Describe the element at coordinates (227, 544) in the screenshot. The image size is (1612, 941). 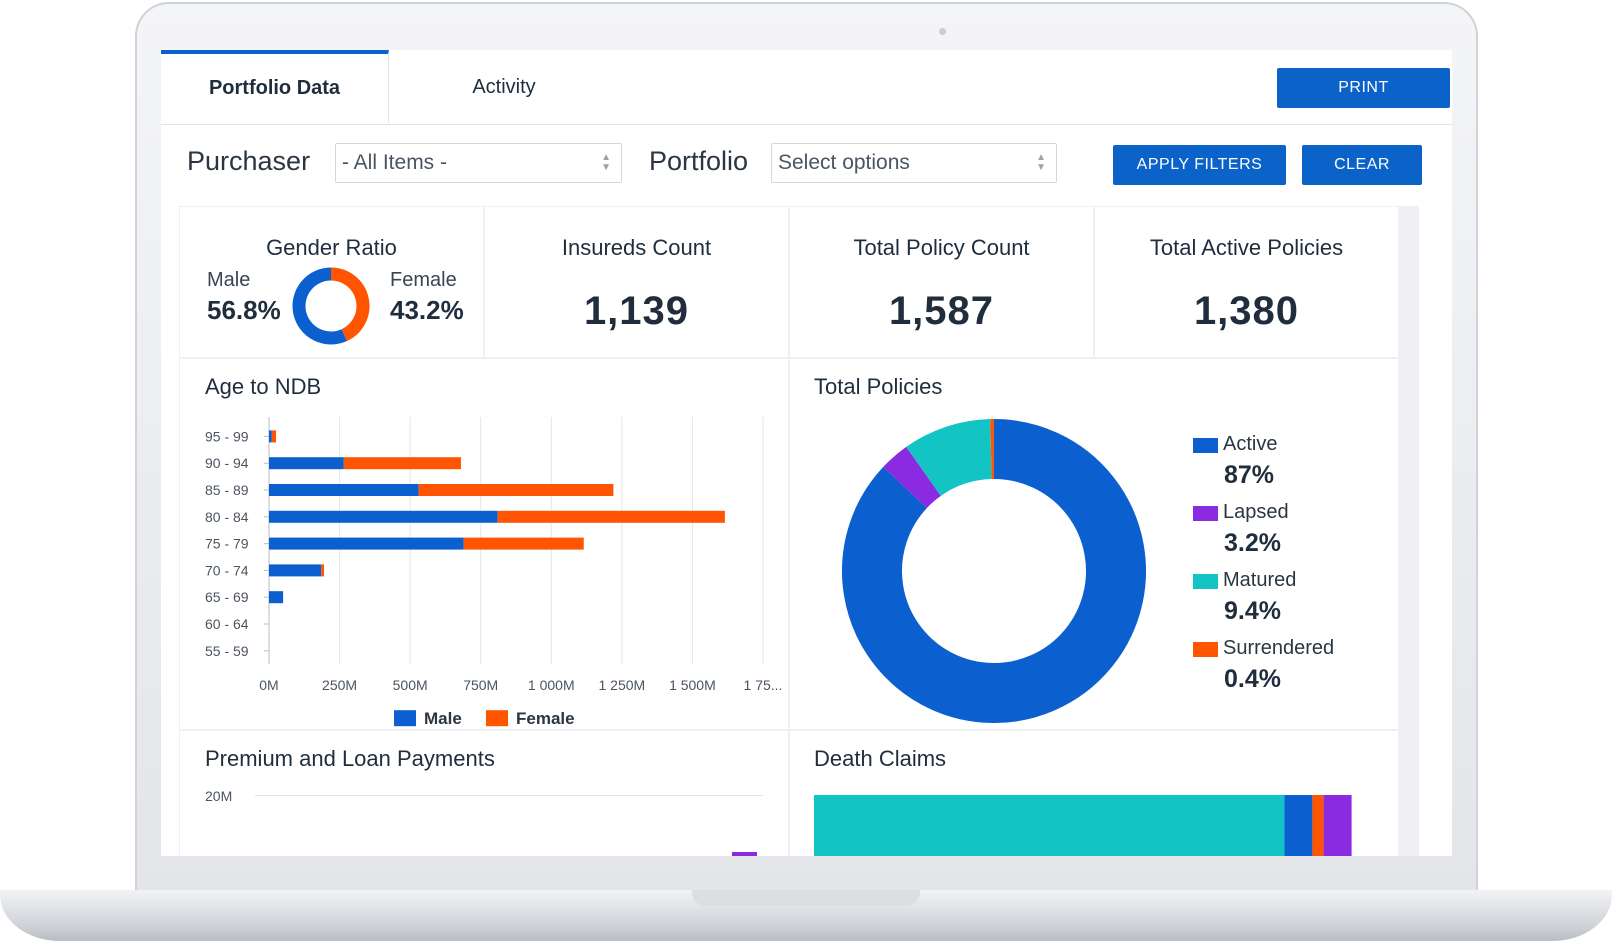
I see `y-tick-label: 75 - 79` at that location.